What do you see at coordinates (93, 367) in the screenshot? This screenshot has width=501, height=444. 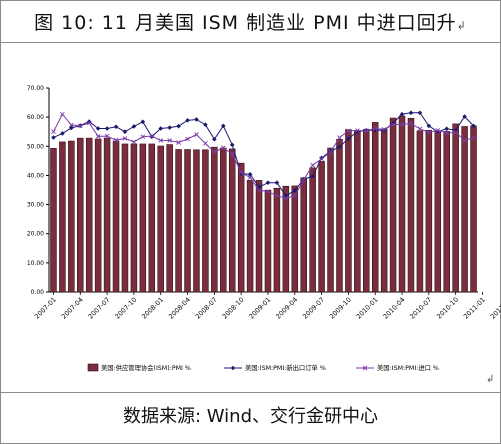 I see `legend-bar-swatch` at bounding box center [93, 367].